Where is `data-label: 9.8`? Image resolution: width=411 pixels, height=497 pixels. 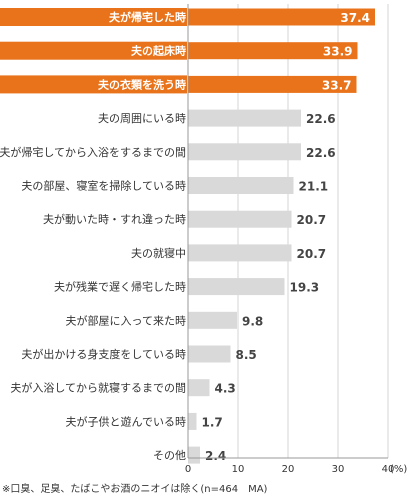
data-label: 9.8 is located at coordinates (252, 321).